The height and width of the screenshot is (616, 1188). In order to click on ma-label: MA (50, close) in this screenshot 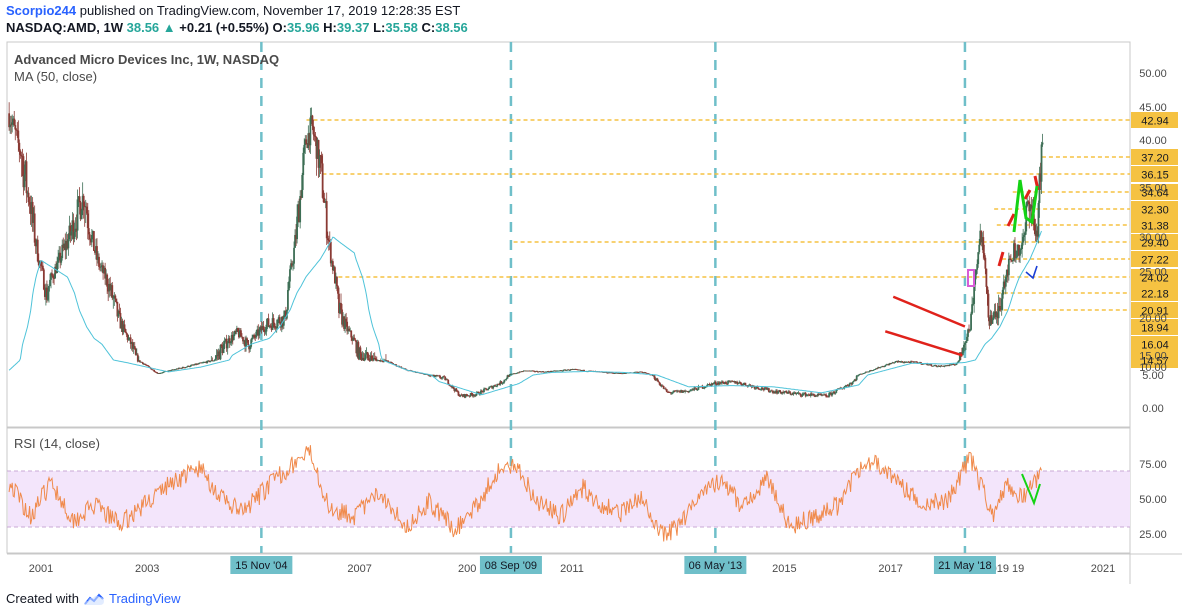, I will do `click(55, 76)`.